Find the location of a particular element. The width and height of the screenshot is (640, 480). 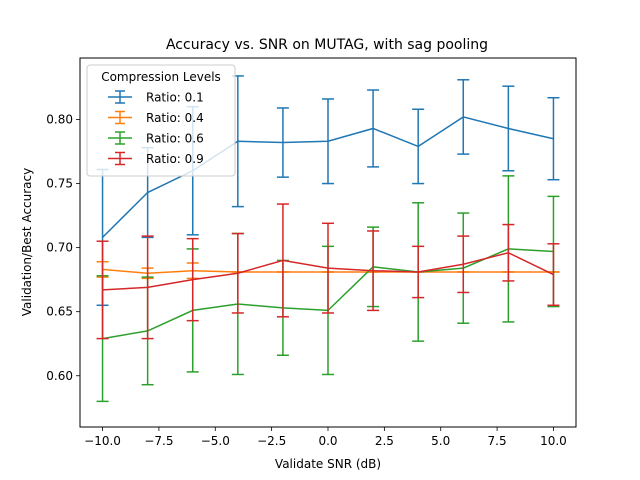

x-tick-label: −7.5 is located at coordinates (158, 441).